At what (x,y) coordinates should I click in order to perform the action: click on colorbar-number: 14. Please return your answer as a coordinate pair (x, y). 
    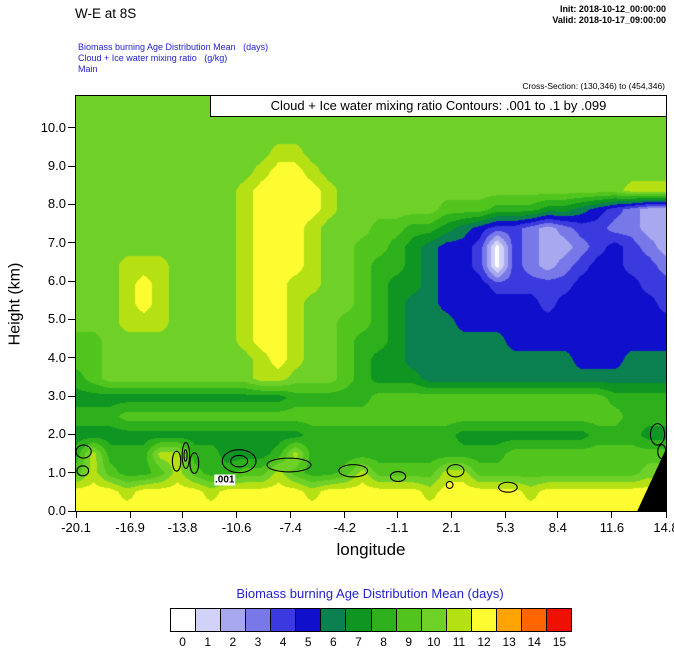
    Looking at the image, I should click on (534, 642).